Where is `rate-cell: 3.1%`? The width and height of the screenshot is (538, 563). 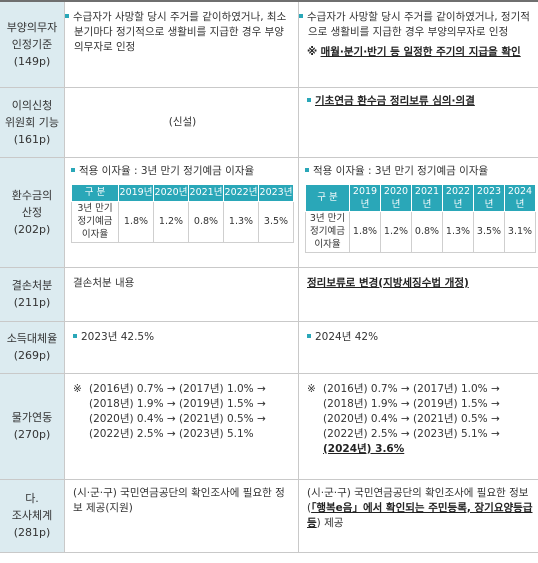
rate-cell: 3.1% is located at coordinates (520, 231).